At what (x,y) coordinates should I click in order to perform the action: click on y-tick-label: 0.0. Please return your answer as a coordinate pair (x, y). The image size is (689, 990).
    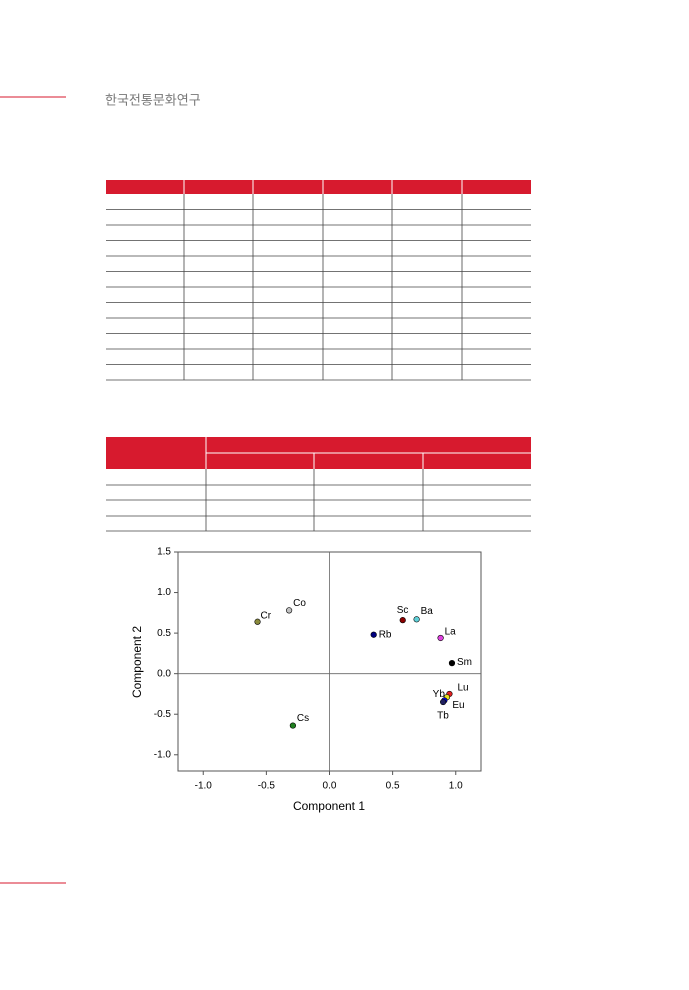
    Looking at the image, I should click on (164, 673).